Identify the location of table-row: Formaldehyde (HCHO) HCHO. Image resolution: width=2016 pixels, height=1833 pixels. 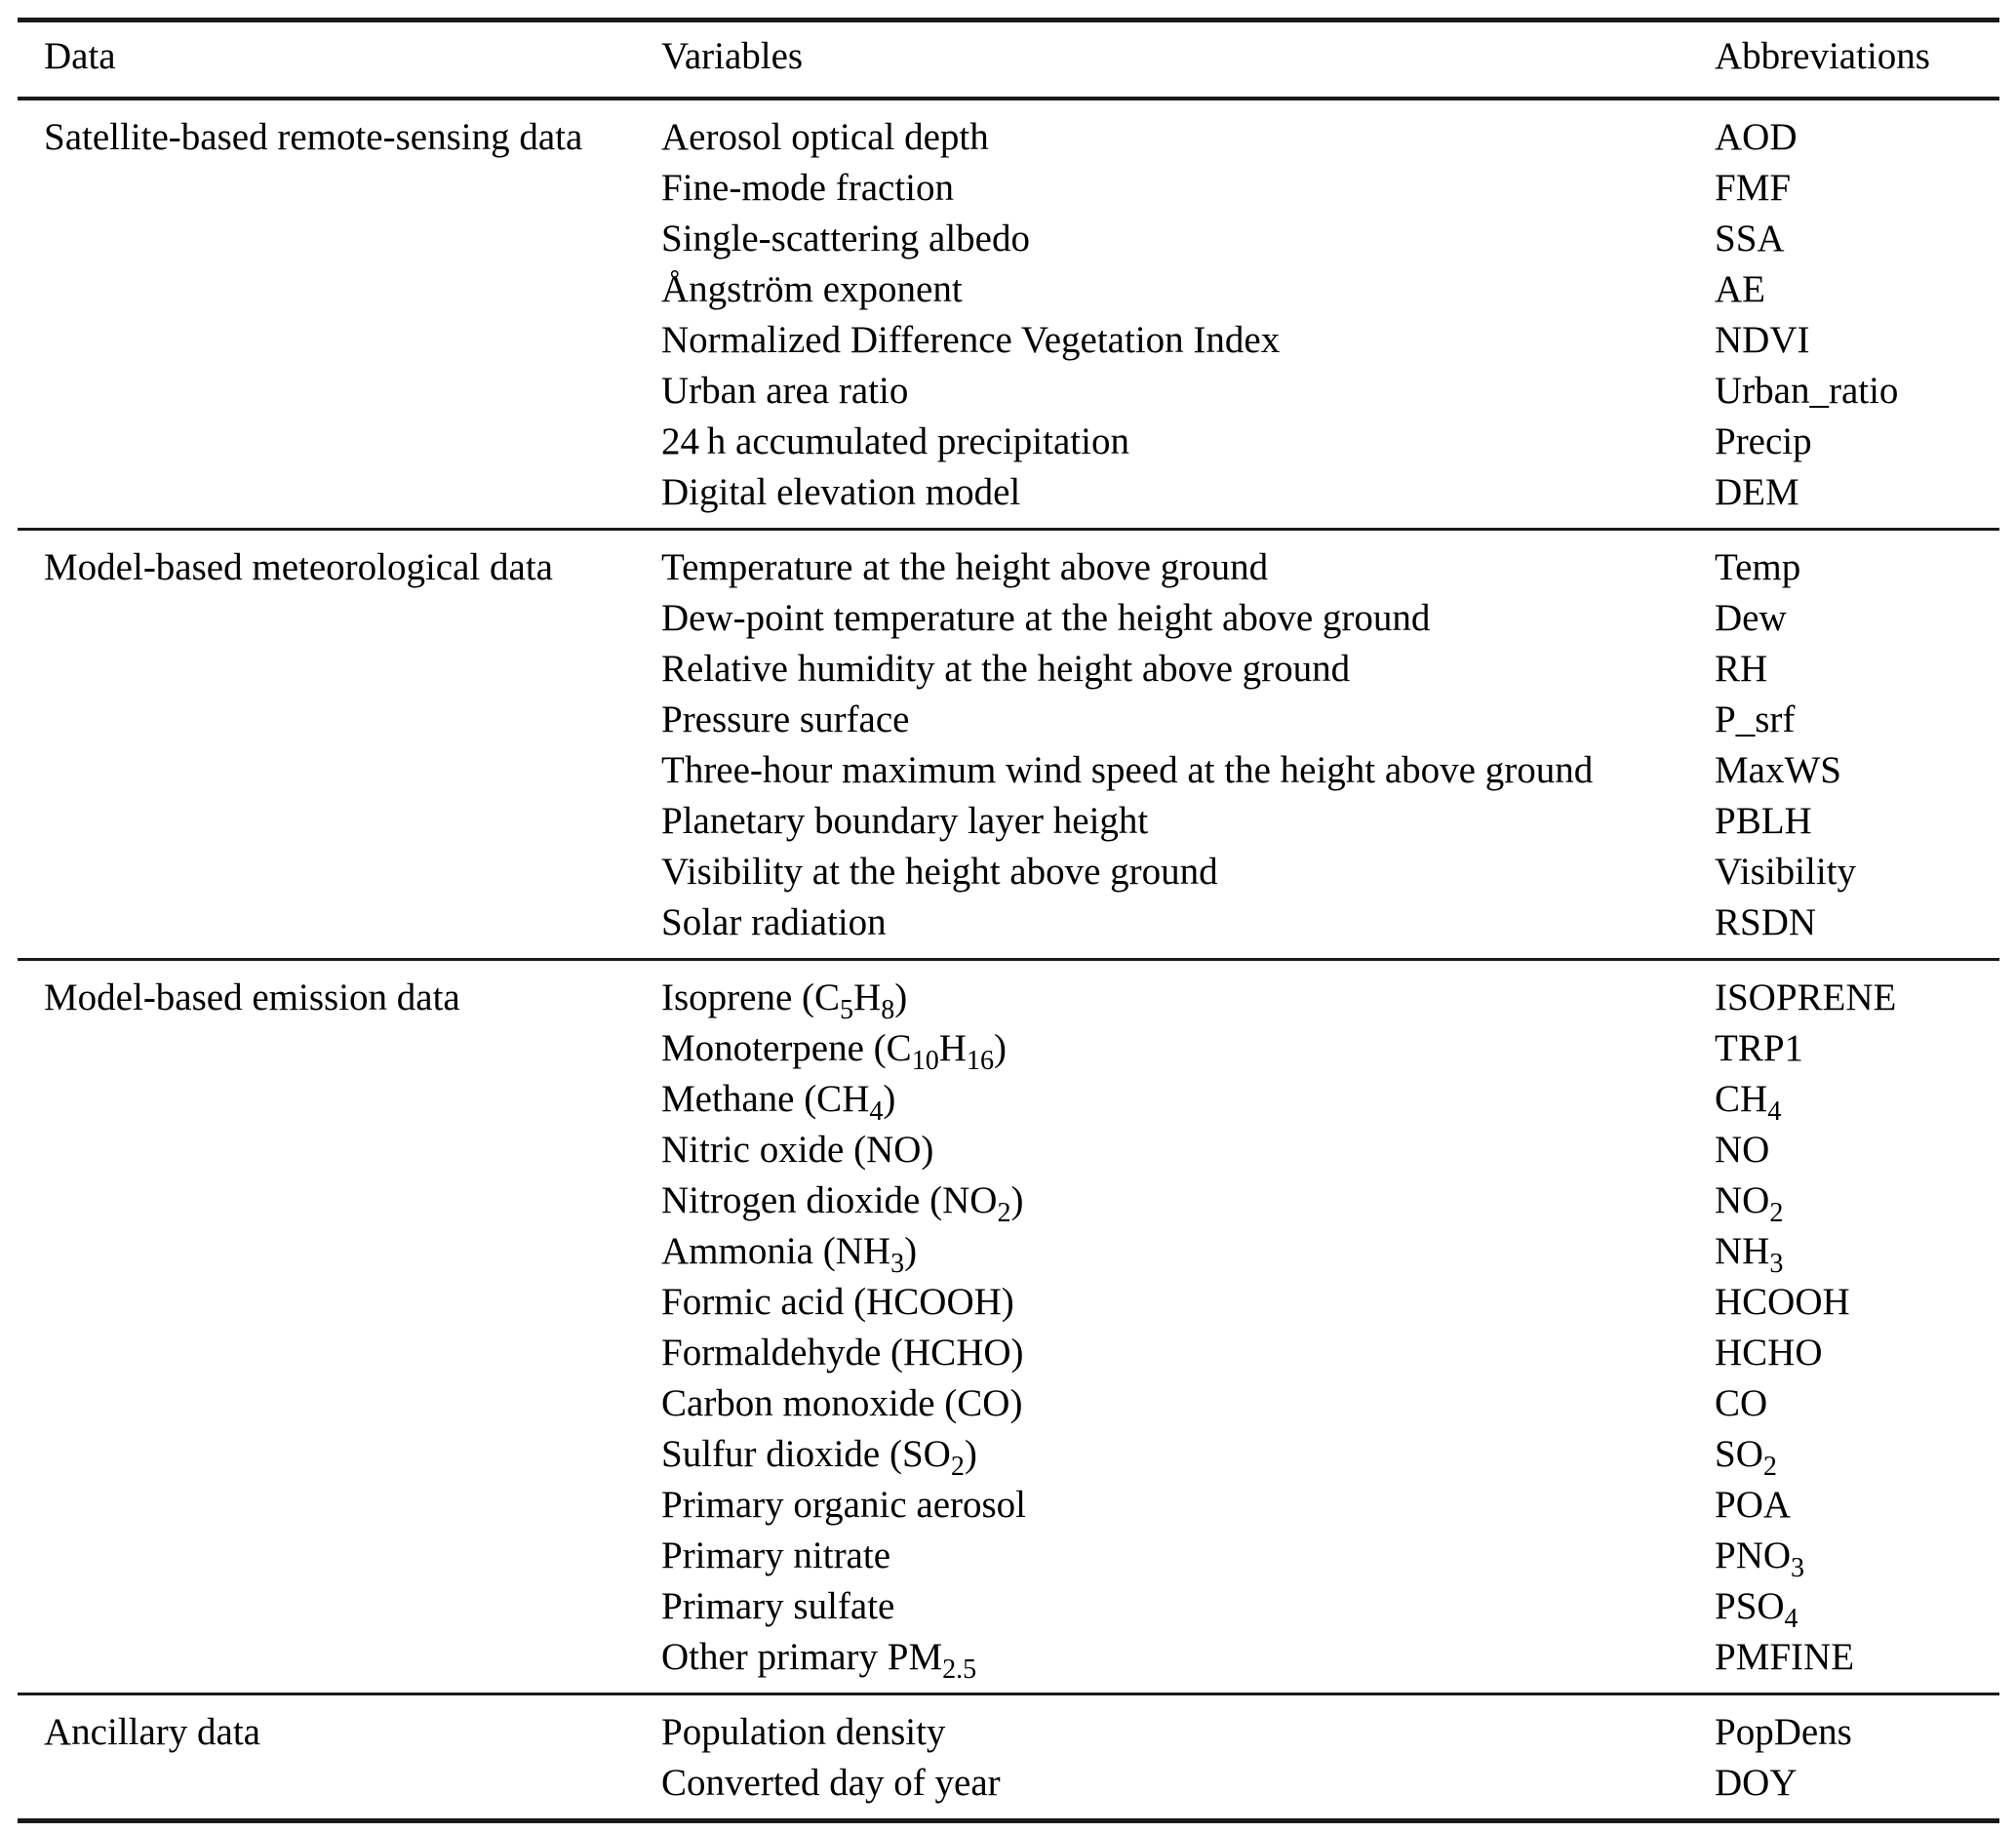
(1009, 1353).